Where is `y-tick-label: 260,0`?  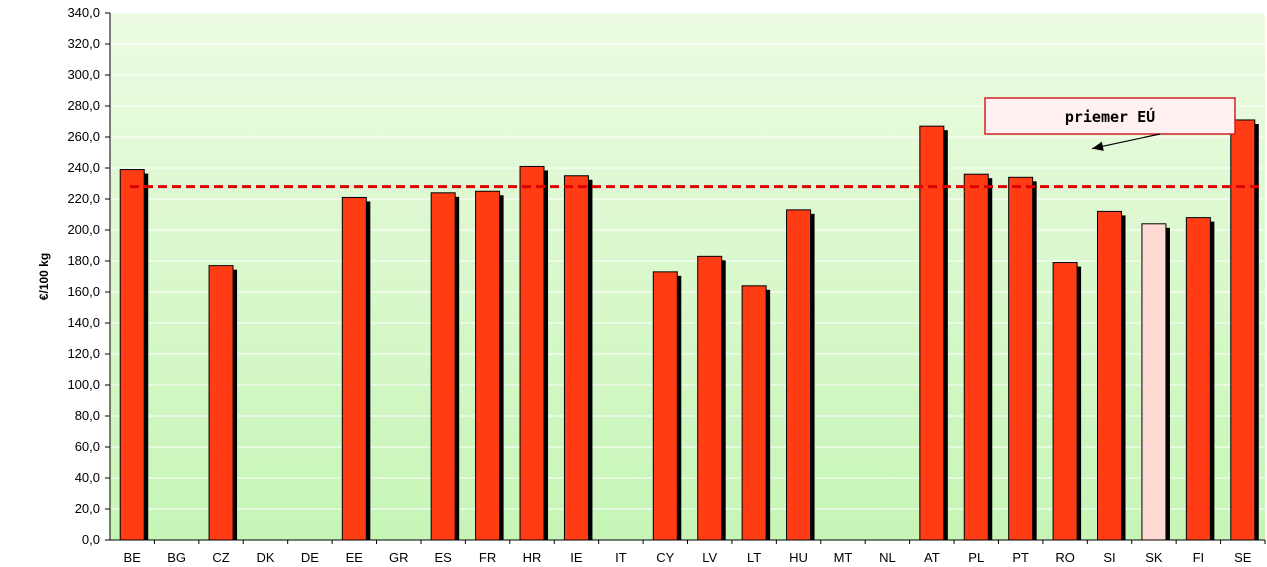 y-tick-label: 260,0 is located at coordinates (83, 136).